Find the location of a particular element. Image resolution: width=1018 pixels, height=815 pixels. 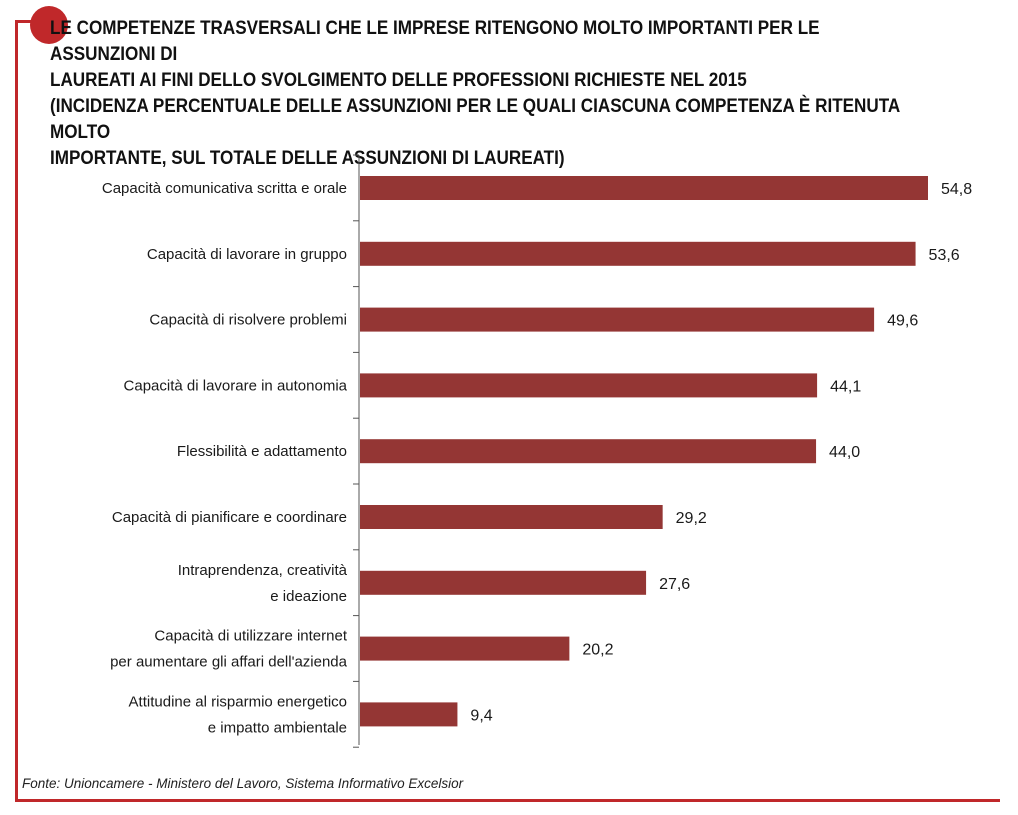

category-label: Capacità di lavorare in gruppo is located at coordinates (247, 254).